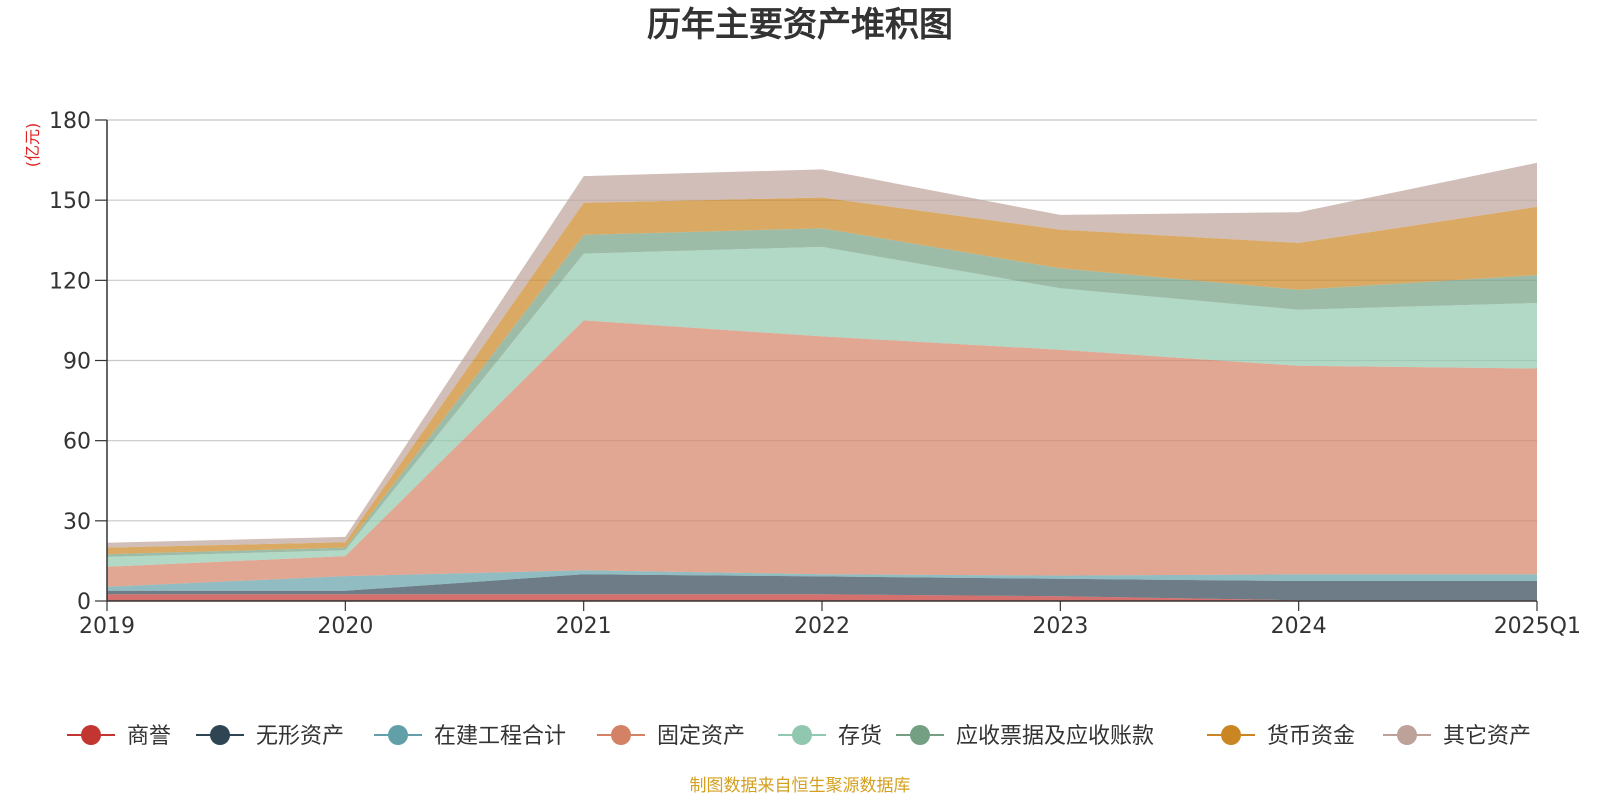  I want to click on x-tick-label: 2023, so click(1060, 626).